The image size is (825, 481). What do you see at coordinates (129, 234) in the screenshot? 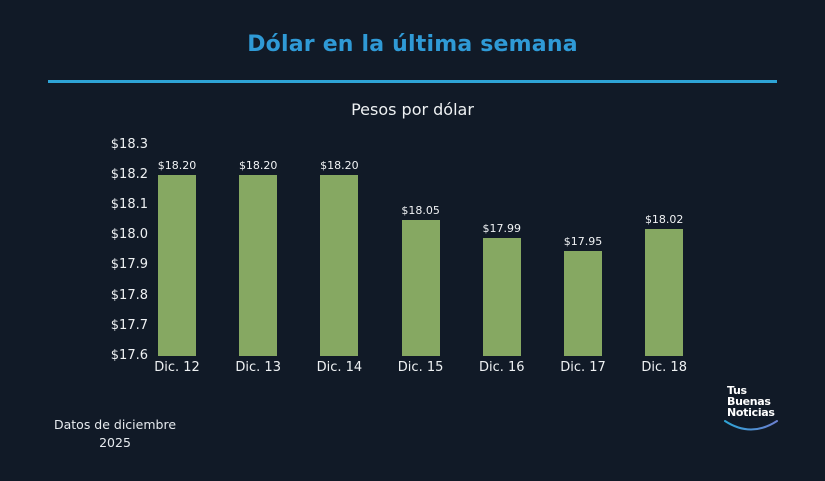
I see `y-tick: $18.0` at bounding box center [129, 234].